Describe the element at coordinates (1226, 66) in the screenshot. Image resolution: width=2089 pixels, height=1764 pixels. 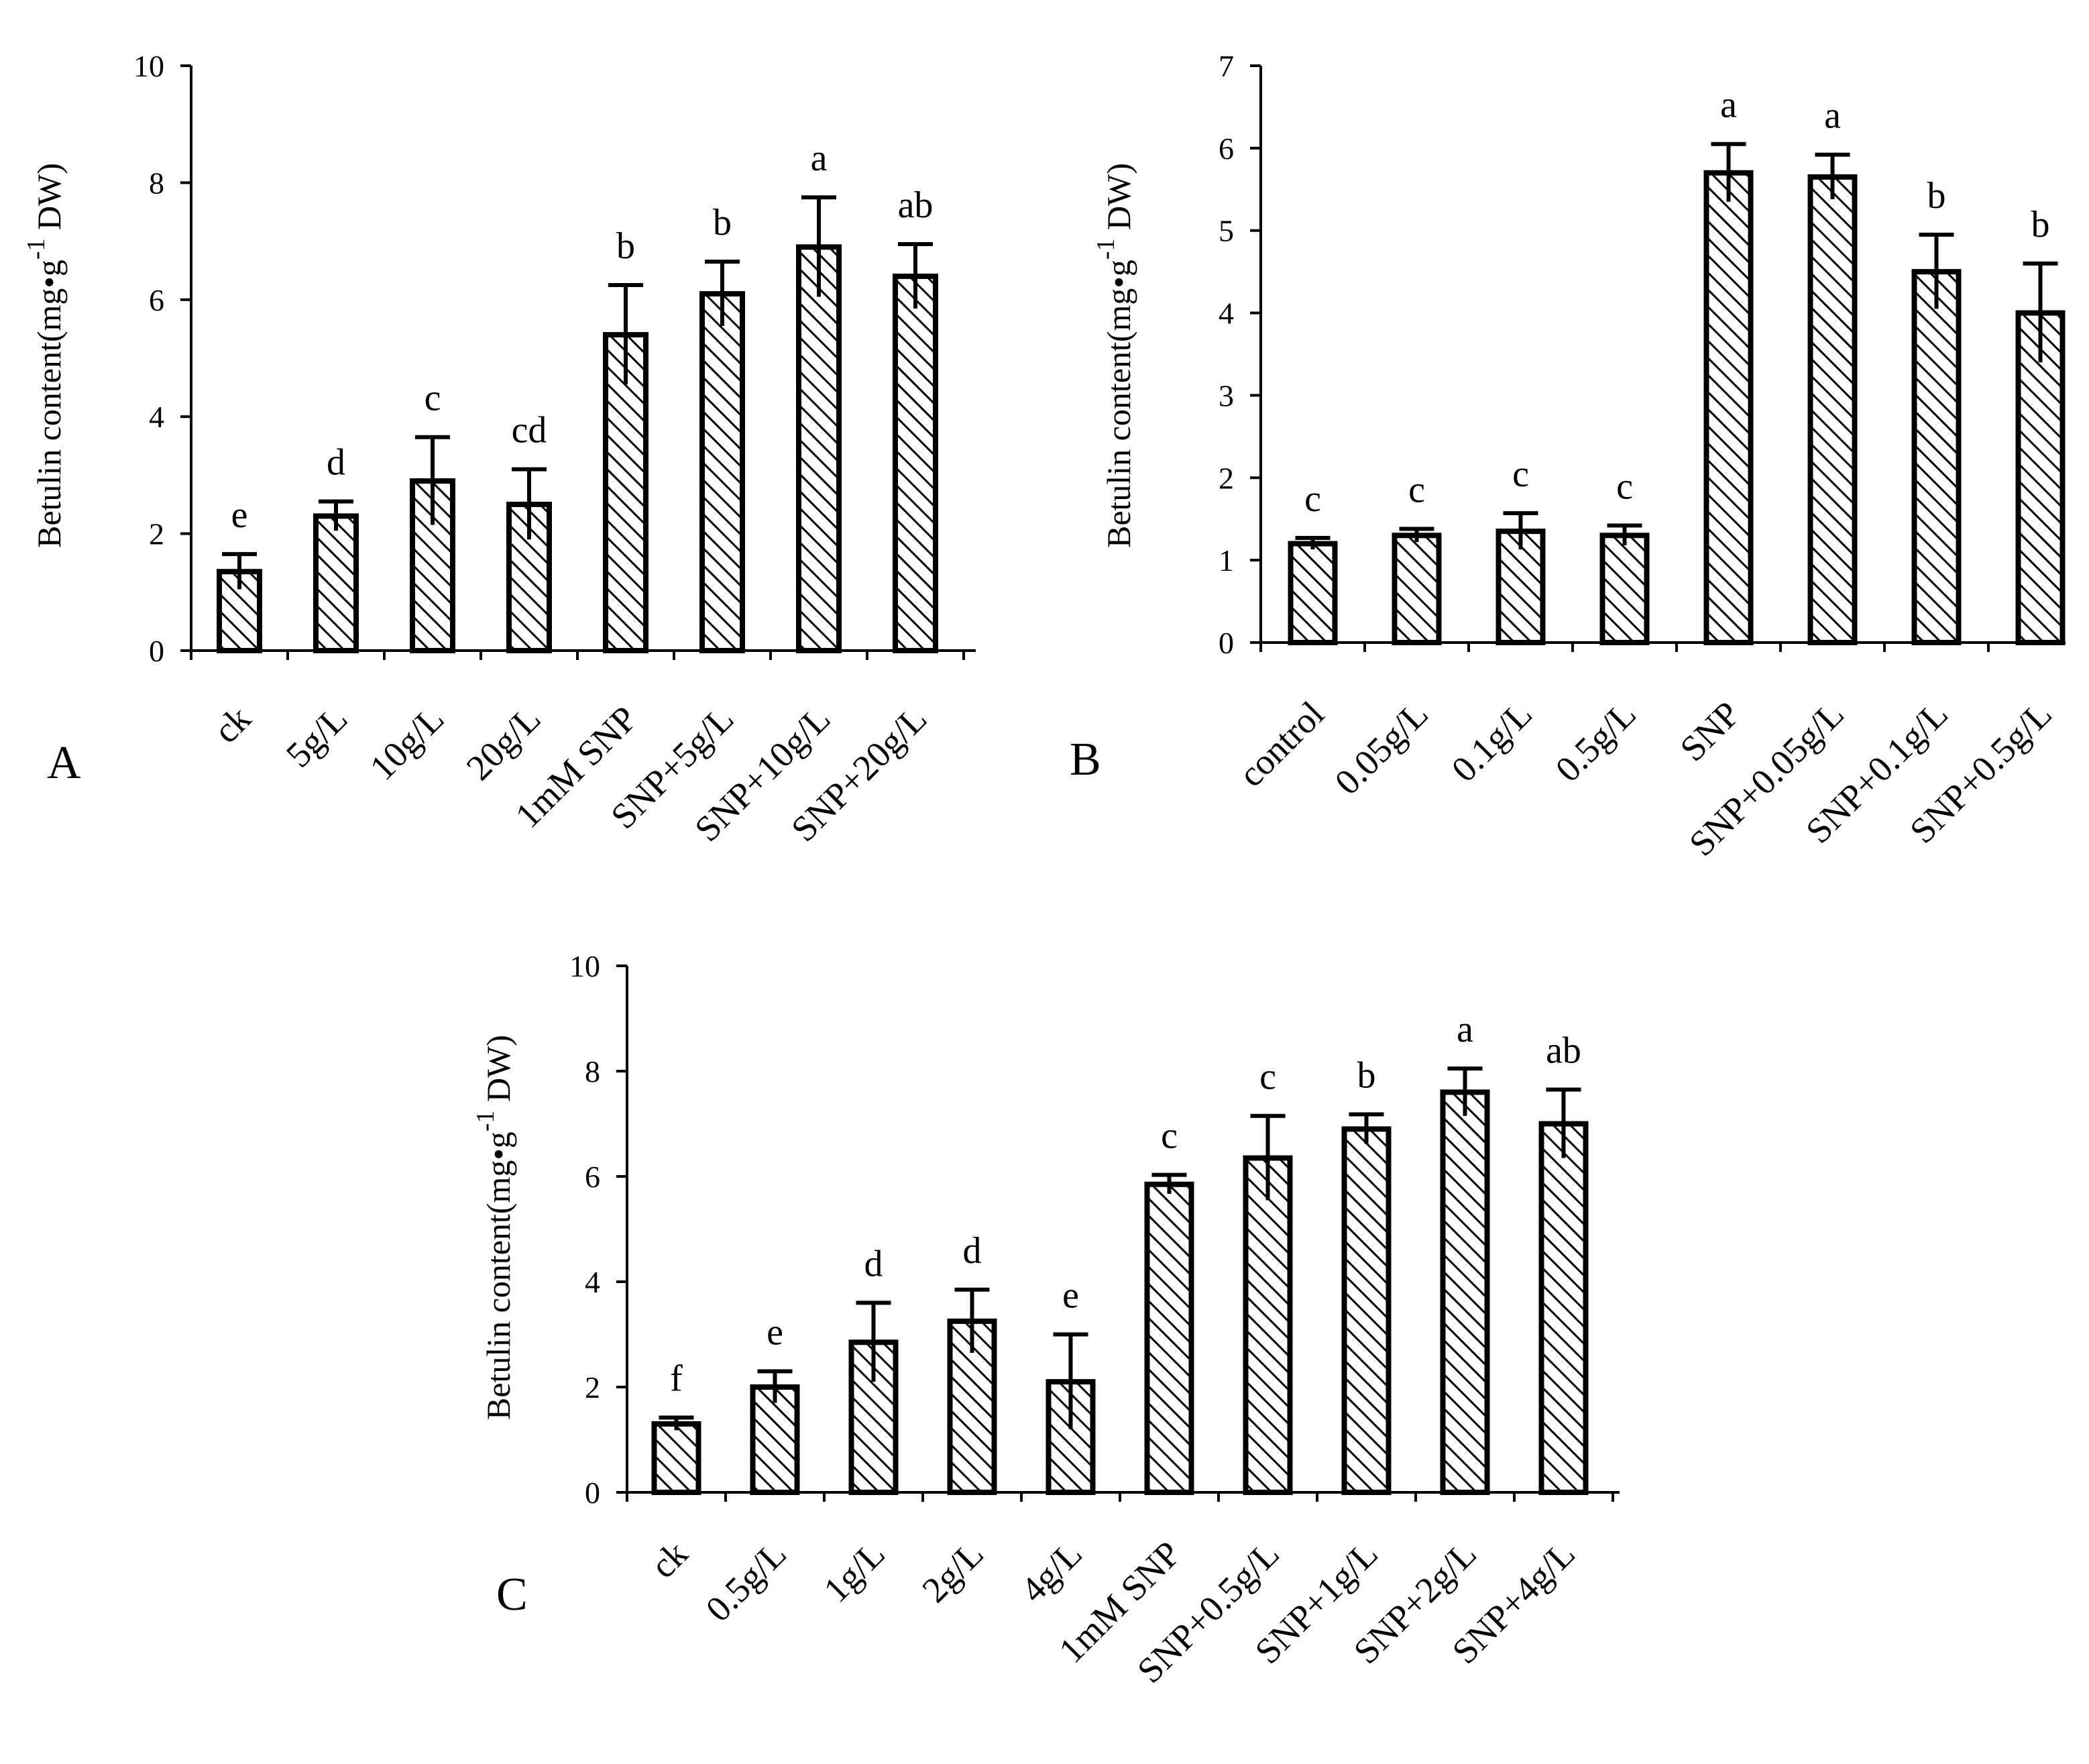
I see `y-tick-label: 7` at that location.